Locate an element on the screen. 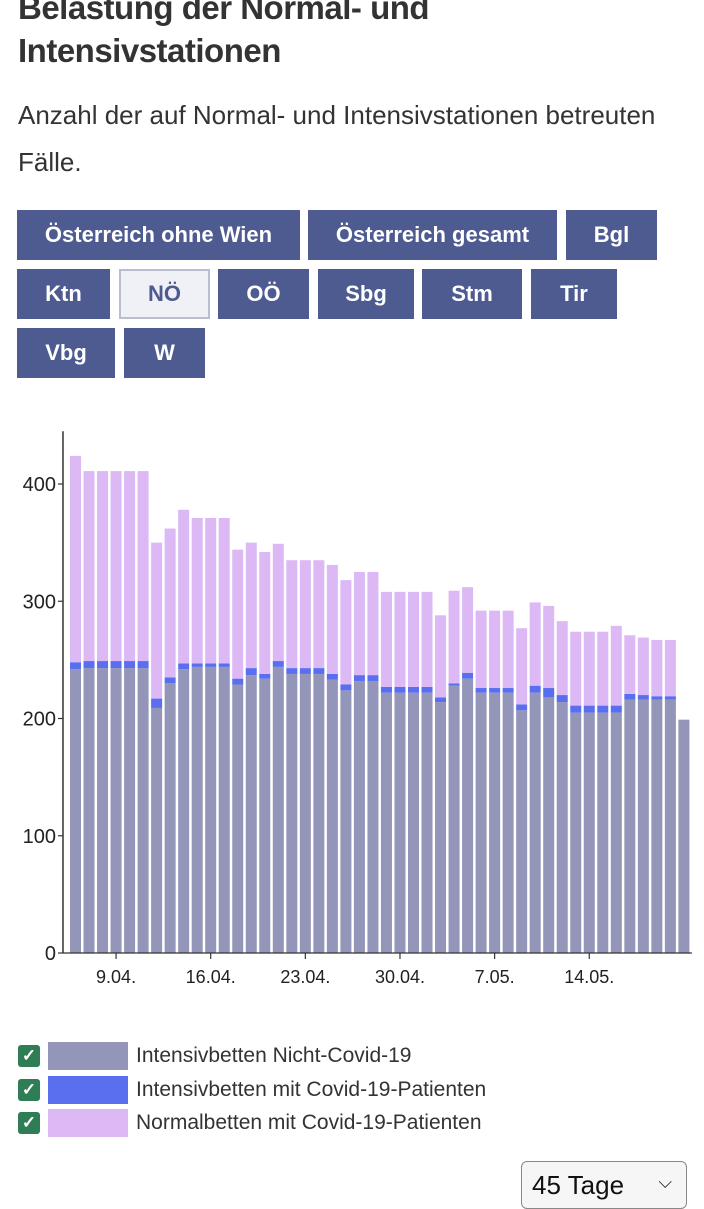 The width and height of the screenshot is (704, 1209). legend-item-normal-covid: ✓ Normalbetten mit Covid-19-Patienten is located at coordinates (250, 1123).